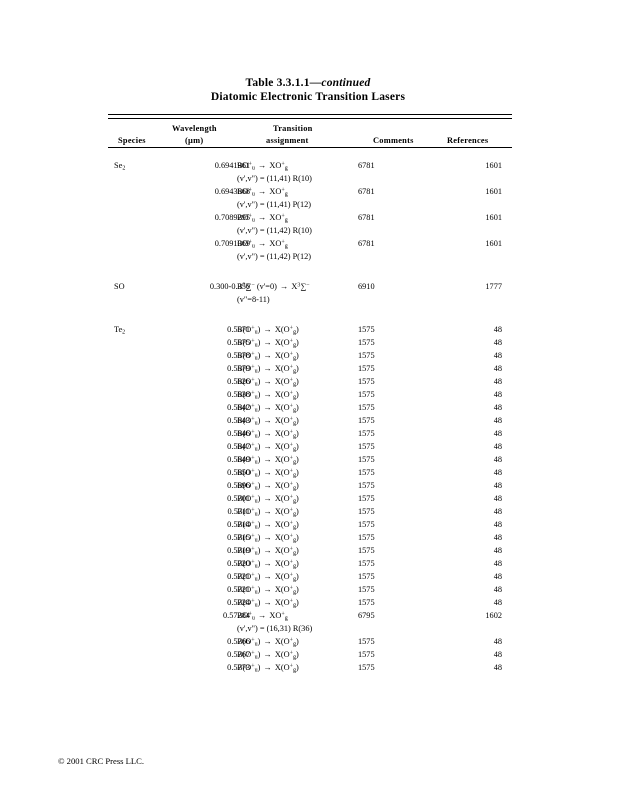  I want to click on table-row: 0.5719 B(O+u) → X(O+g) 1575 48, so click(308, 551).